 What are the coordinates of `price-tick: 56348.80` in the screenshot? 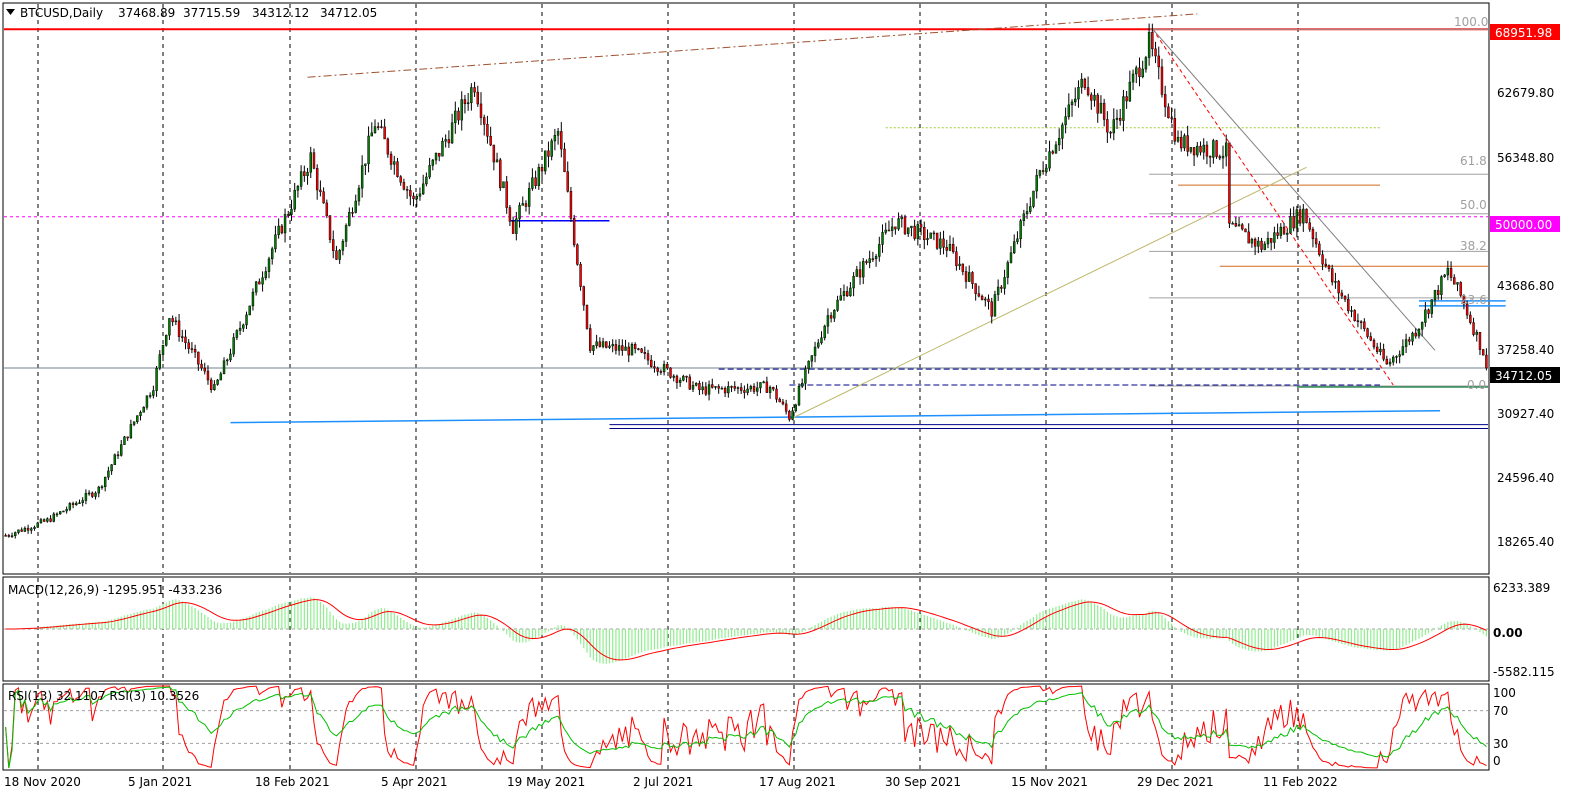 It's located at (1525, 158).